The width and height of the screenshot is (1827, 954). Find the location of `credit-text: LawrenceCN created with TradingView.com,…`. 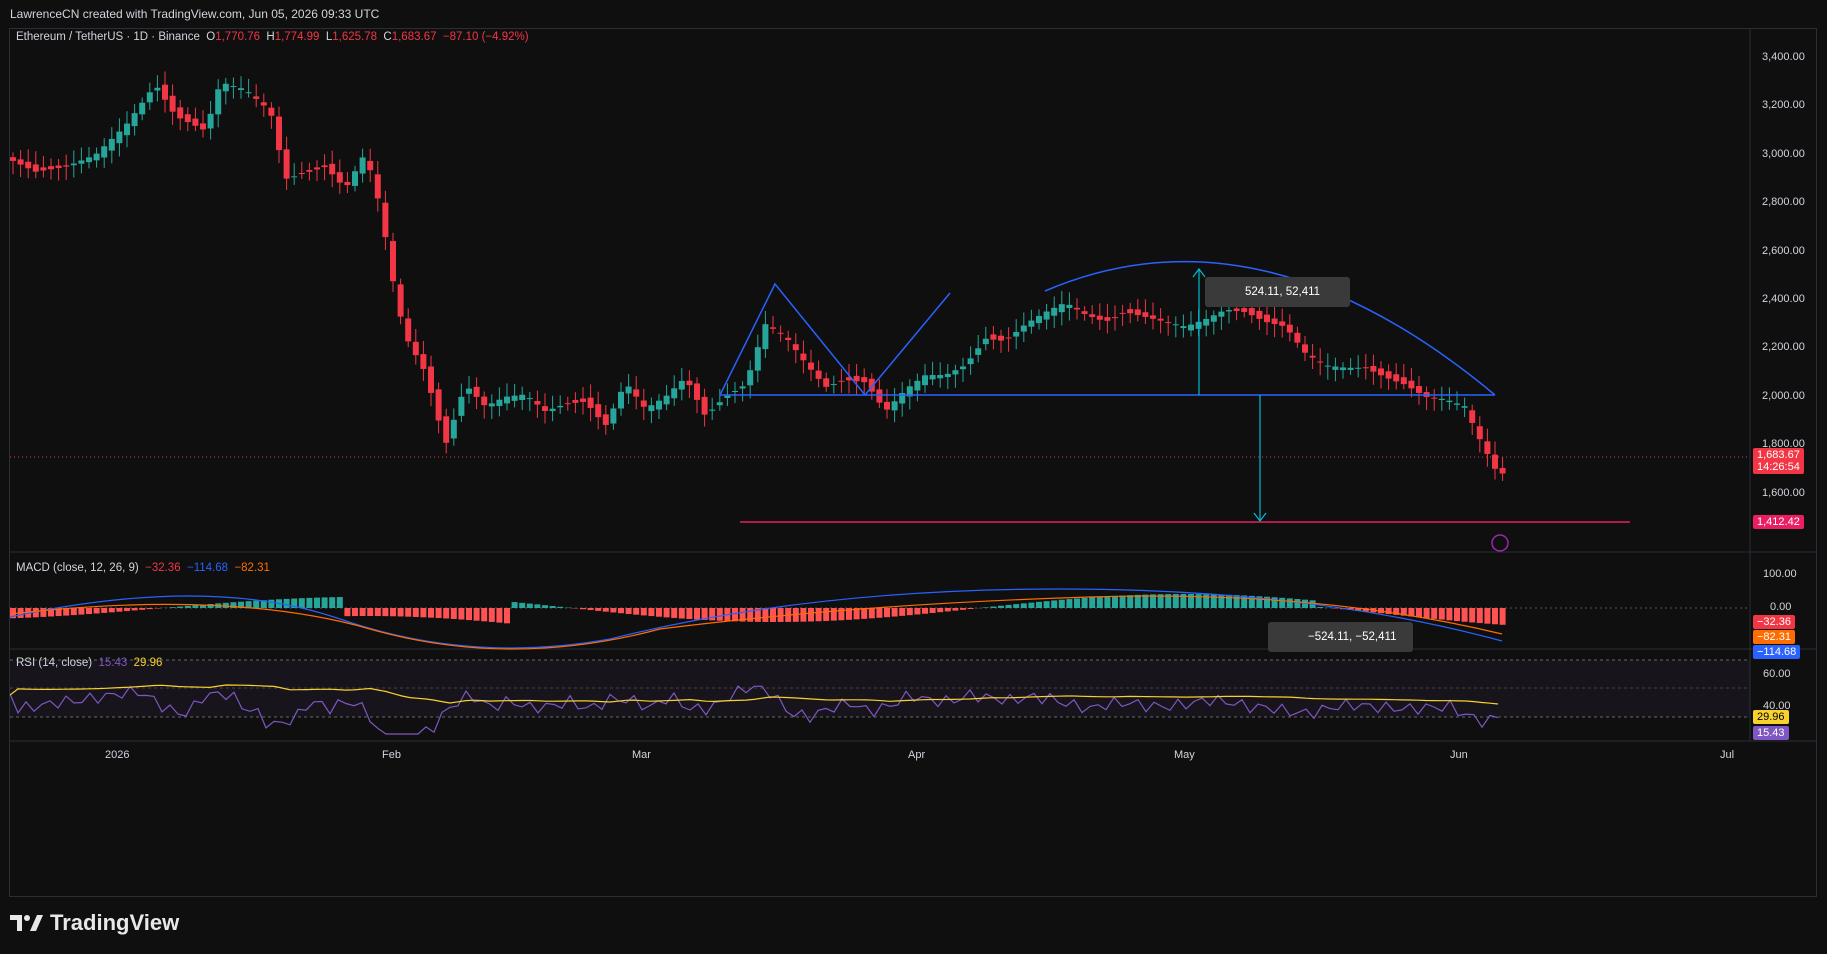

credit-text: LawrenceCN created with TradingView.com,… is located at coordinates (195, 14).